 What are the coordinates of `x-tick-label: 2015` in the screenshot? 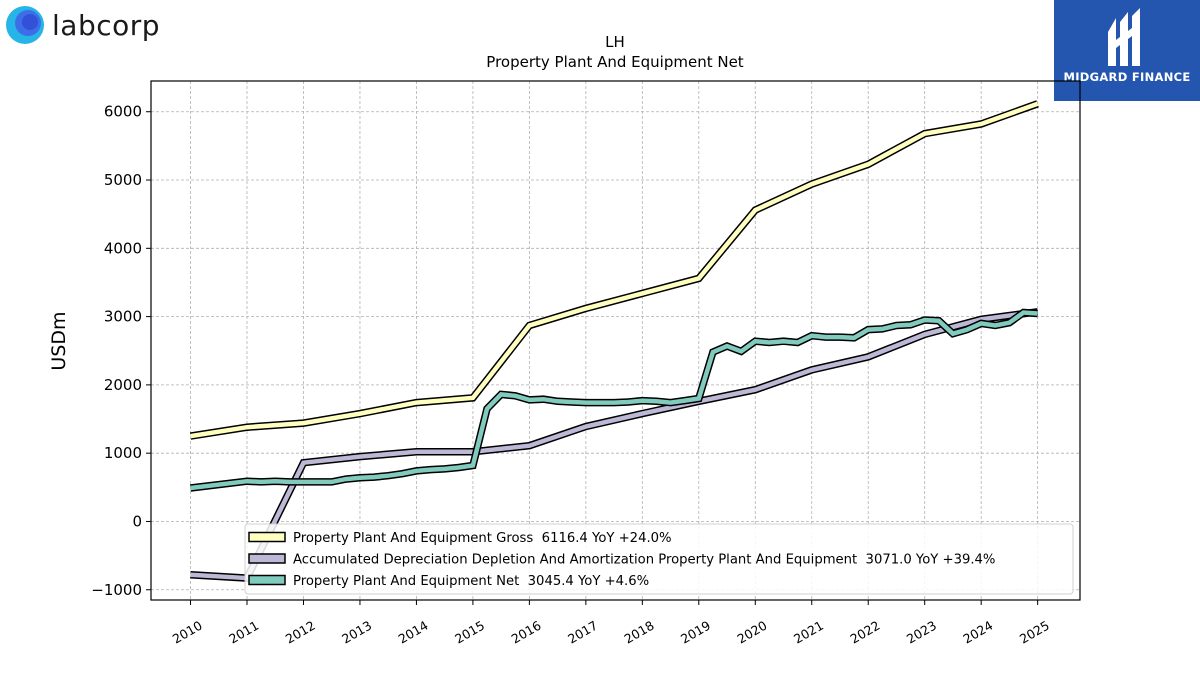 It's located at (469, 632).